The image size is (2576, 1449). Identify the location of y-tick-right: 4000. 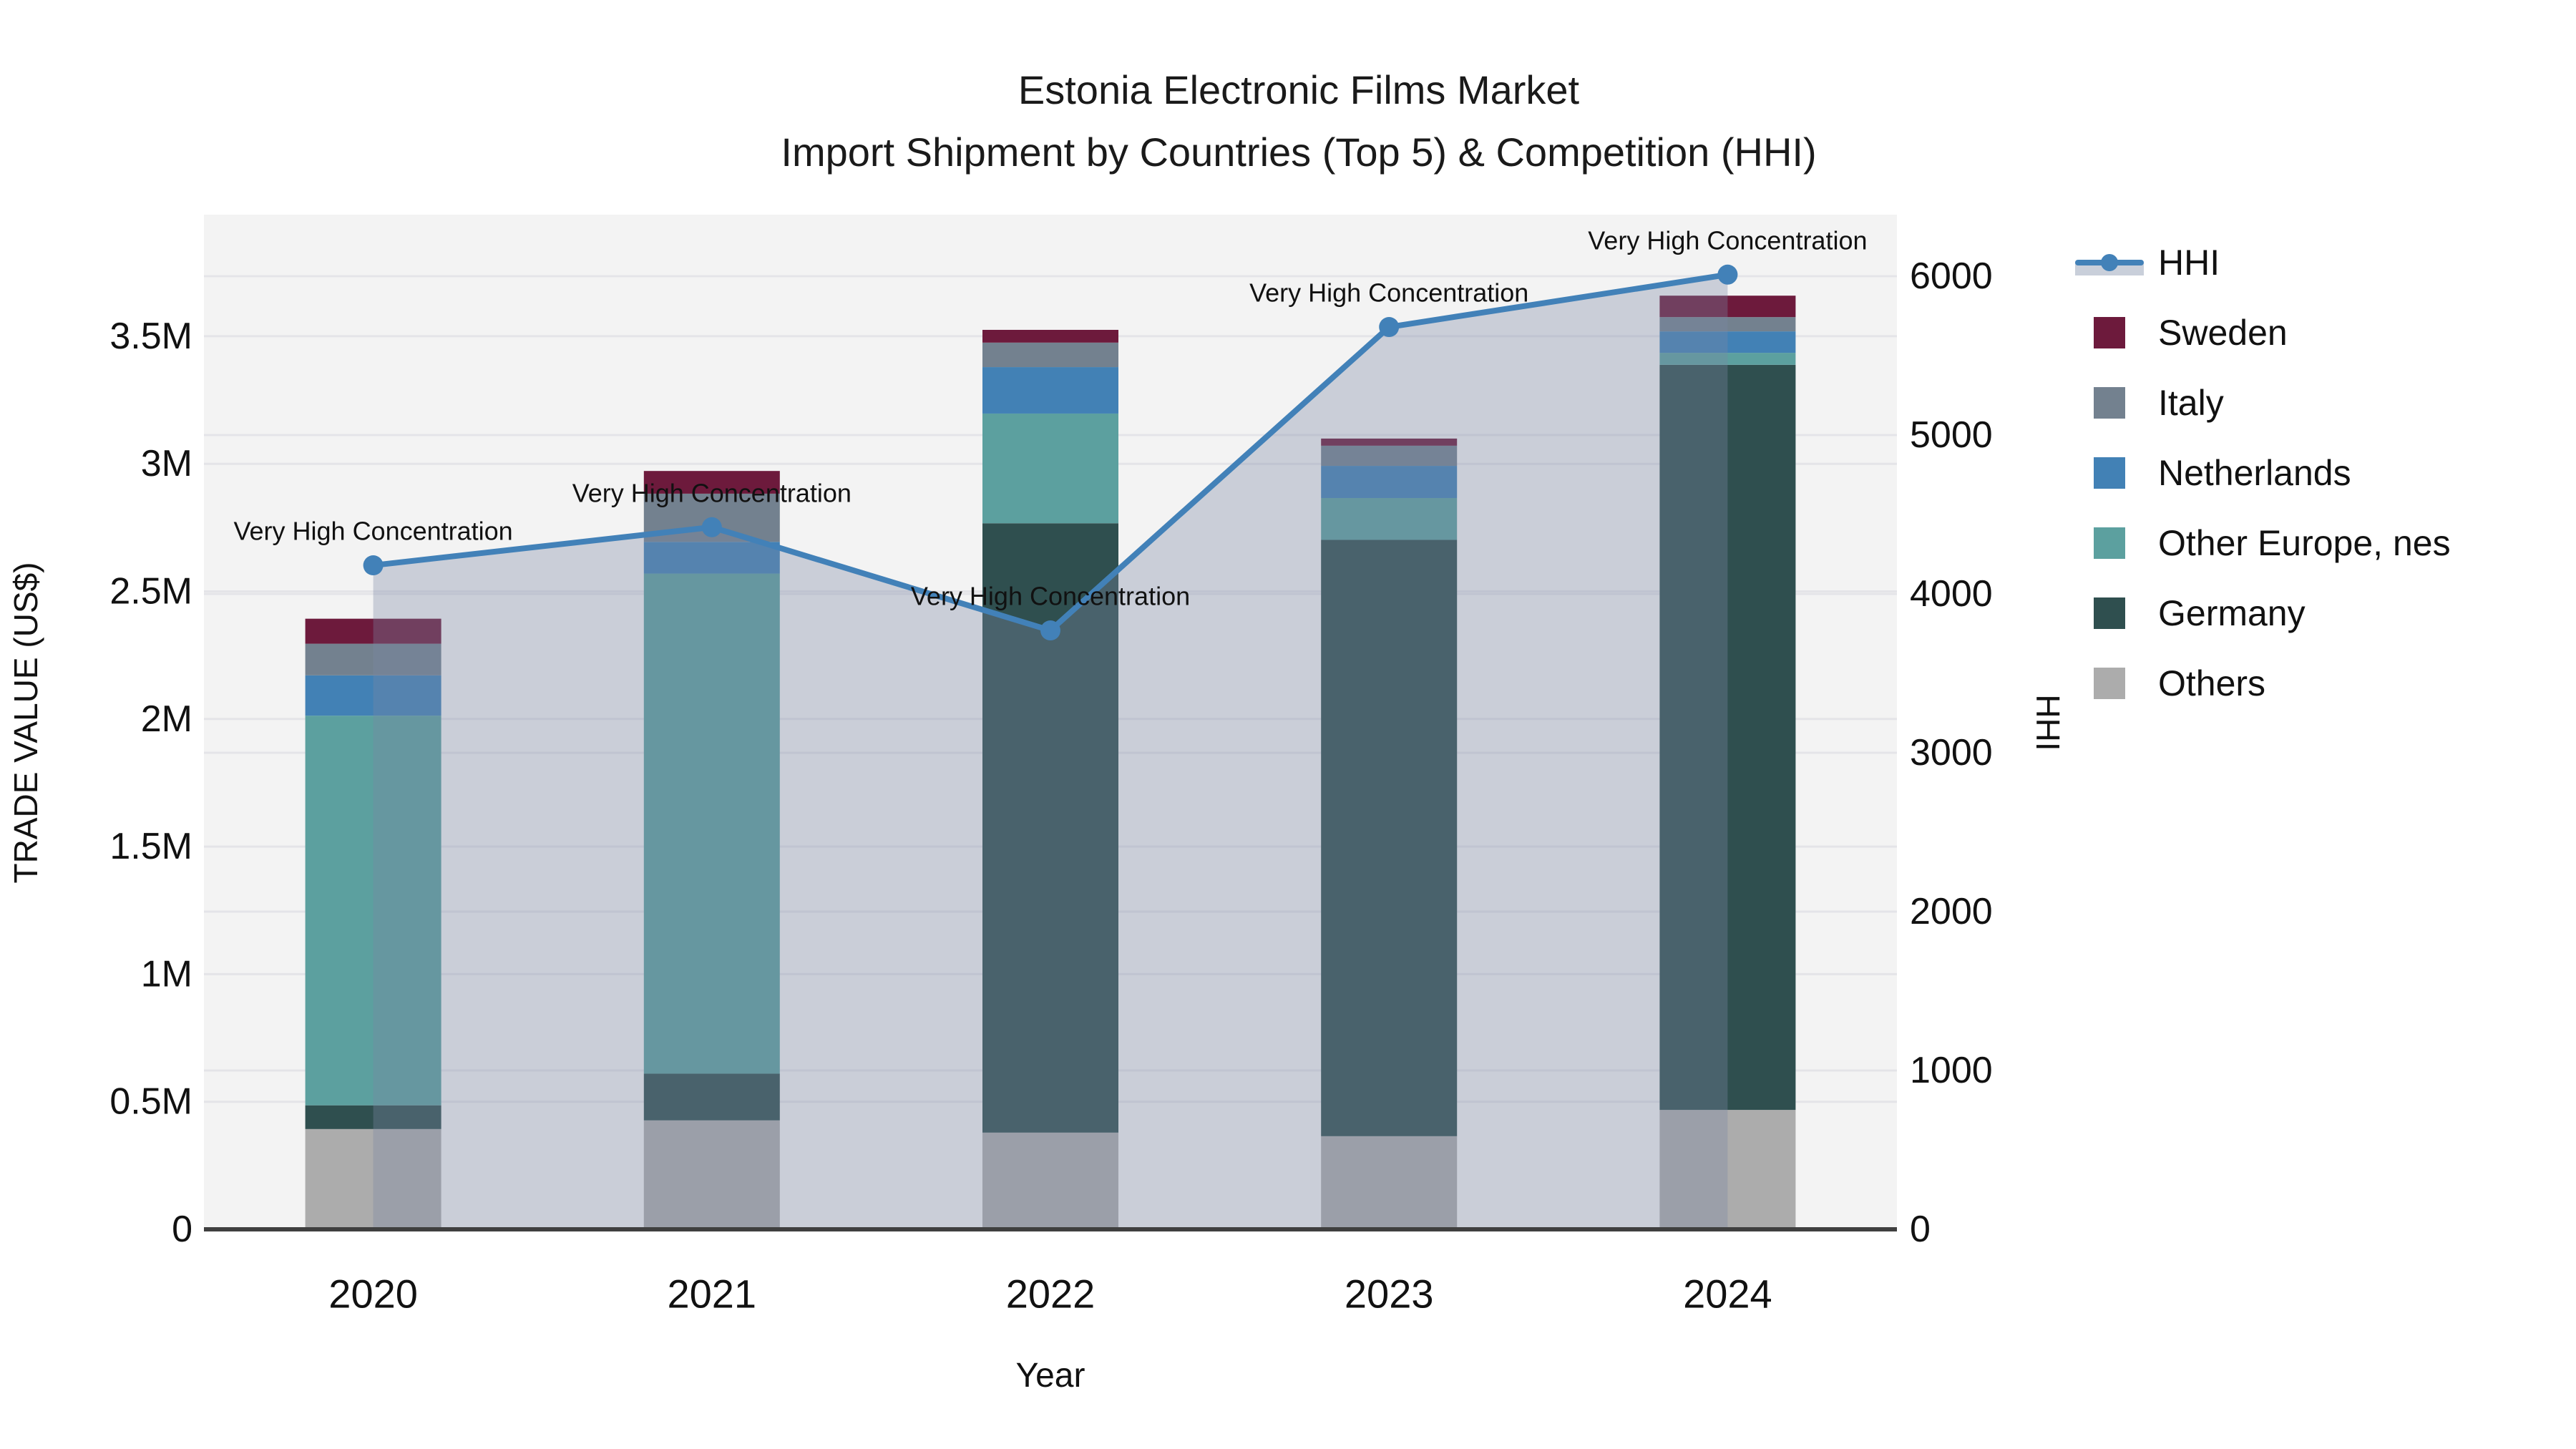
(1951, 594).